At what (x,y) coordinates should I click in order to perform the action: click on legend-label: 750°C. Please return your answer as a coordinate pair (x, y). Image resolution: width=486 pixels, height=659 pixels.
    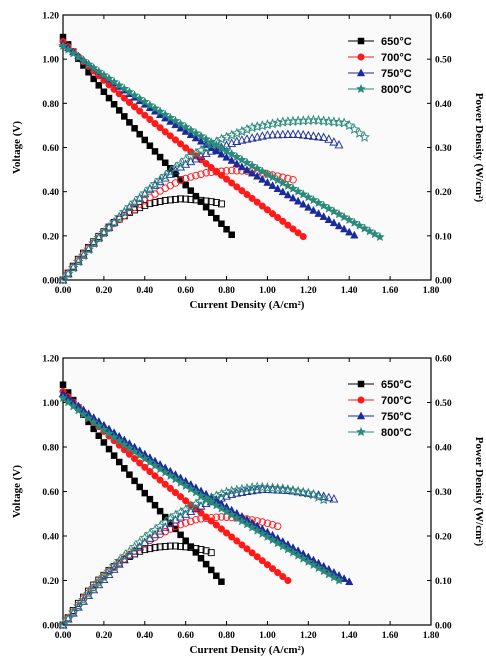
    Looking at the image, I should click on (396, 417).